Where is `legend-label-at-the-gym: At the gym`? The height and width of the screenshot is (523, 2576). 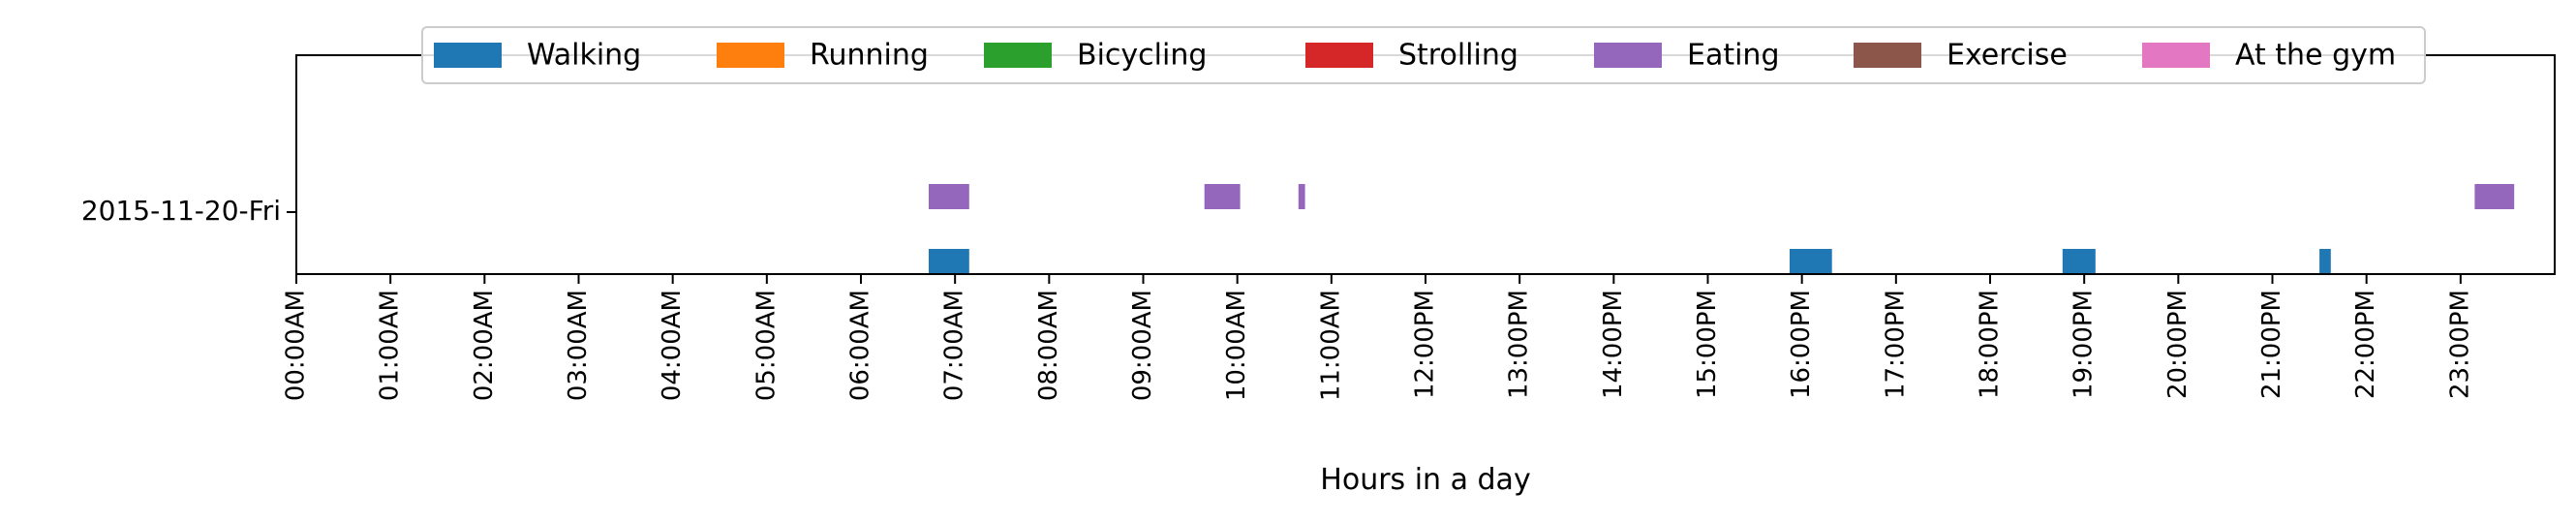
legend-label-at-the-gym: At the gym is located at coordinates (2315, 56).